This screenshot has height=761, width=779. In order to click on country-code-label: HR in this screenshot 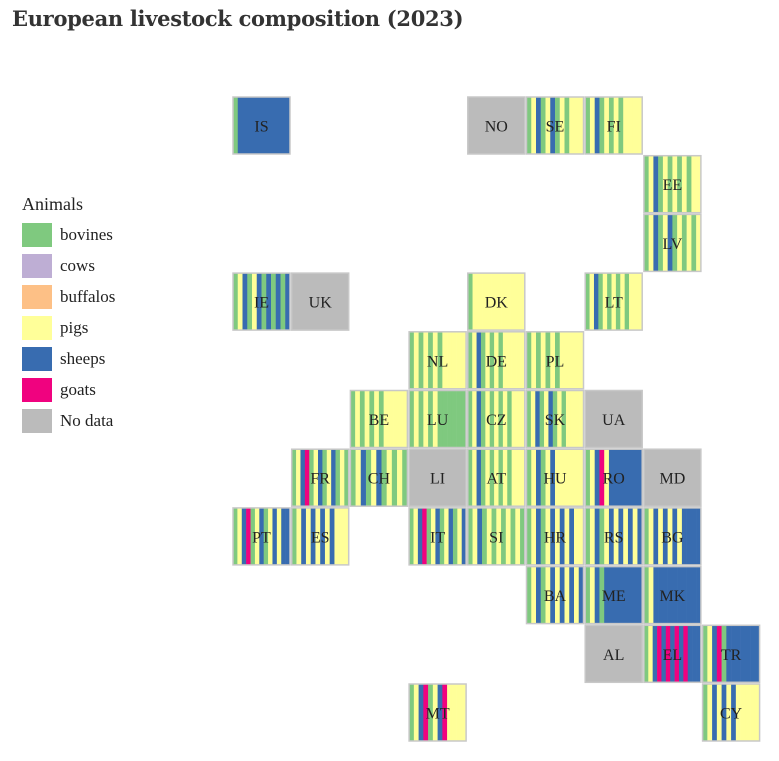, I will do `click(555, 537)`.